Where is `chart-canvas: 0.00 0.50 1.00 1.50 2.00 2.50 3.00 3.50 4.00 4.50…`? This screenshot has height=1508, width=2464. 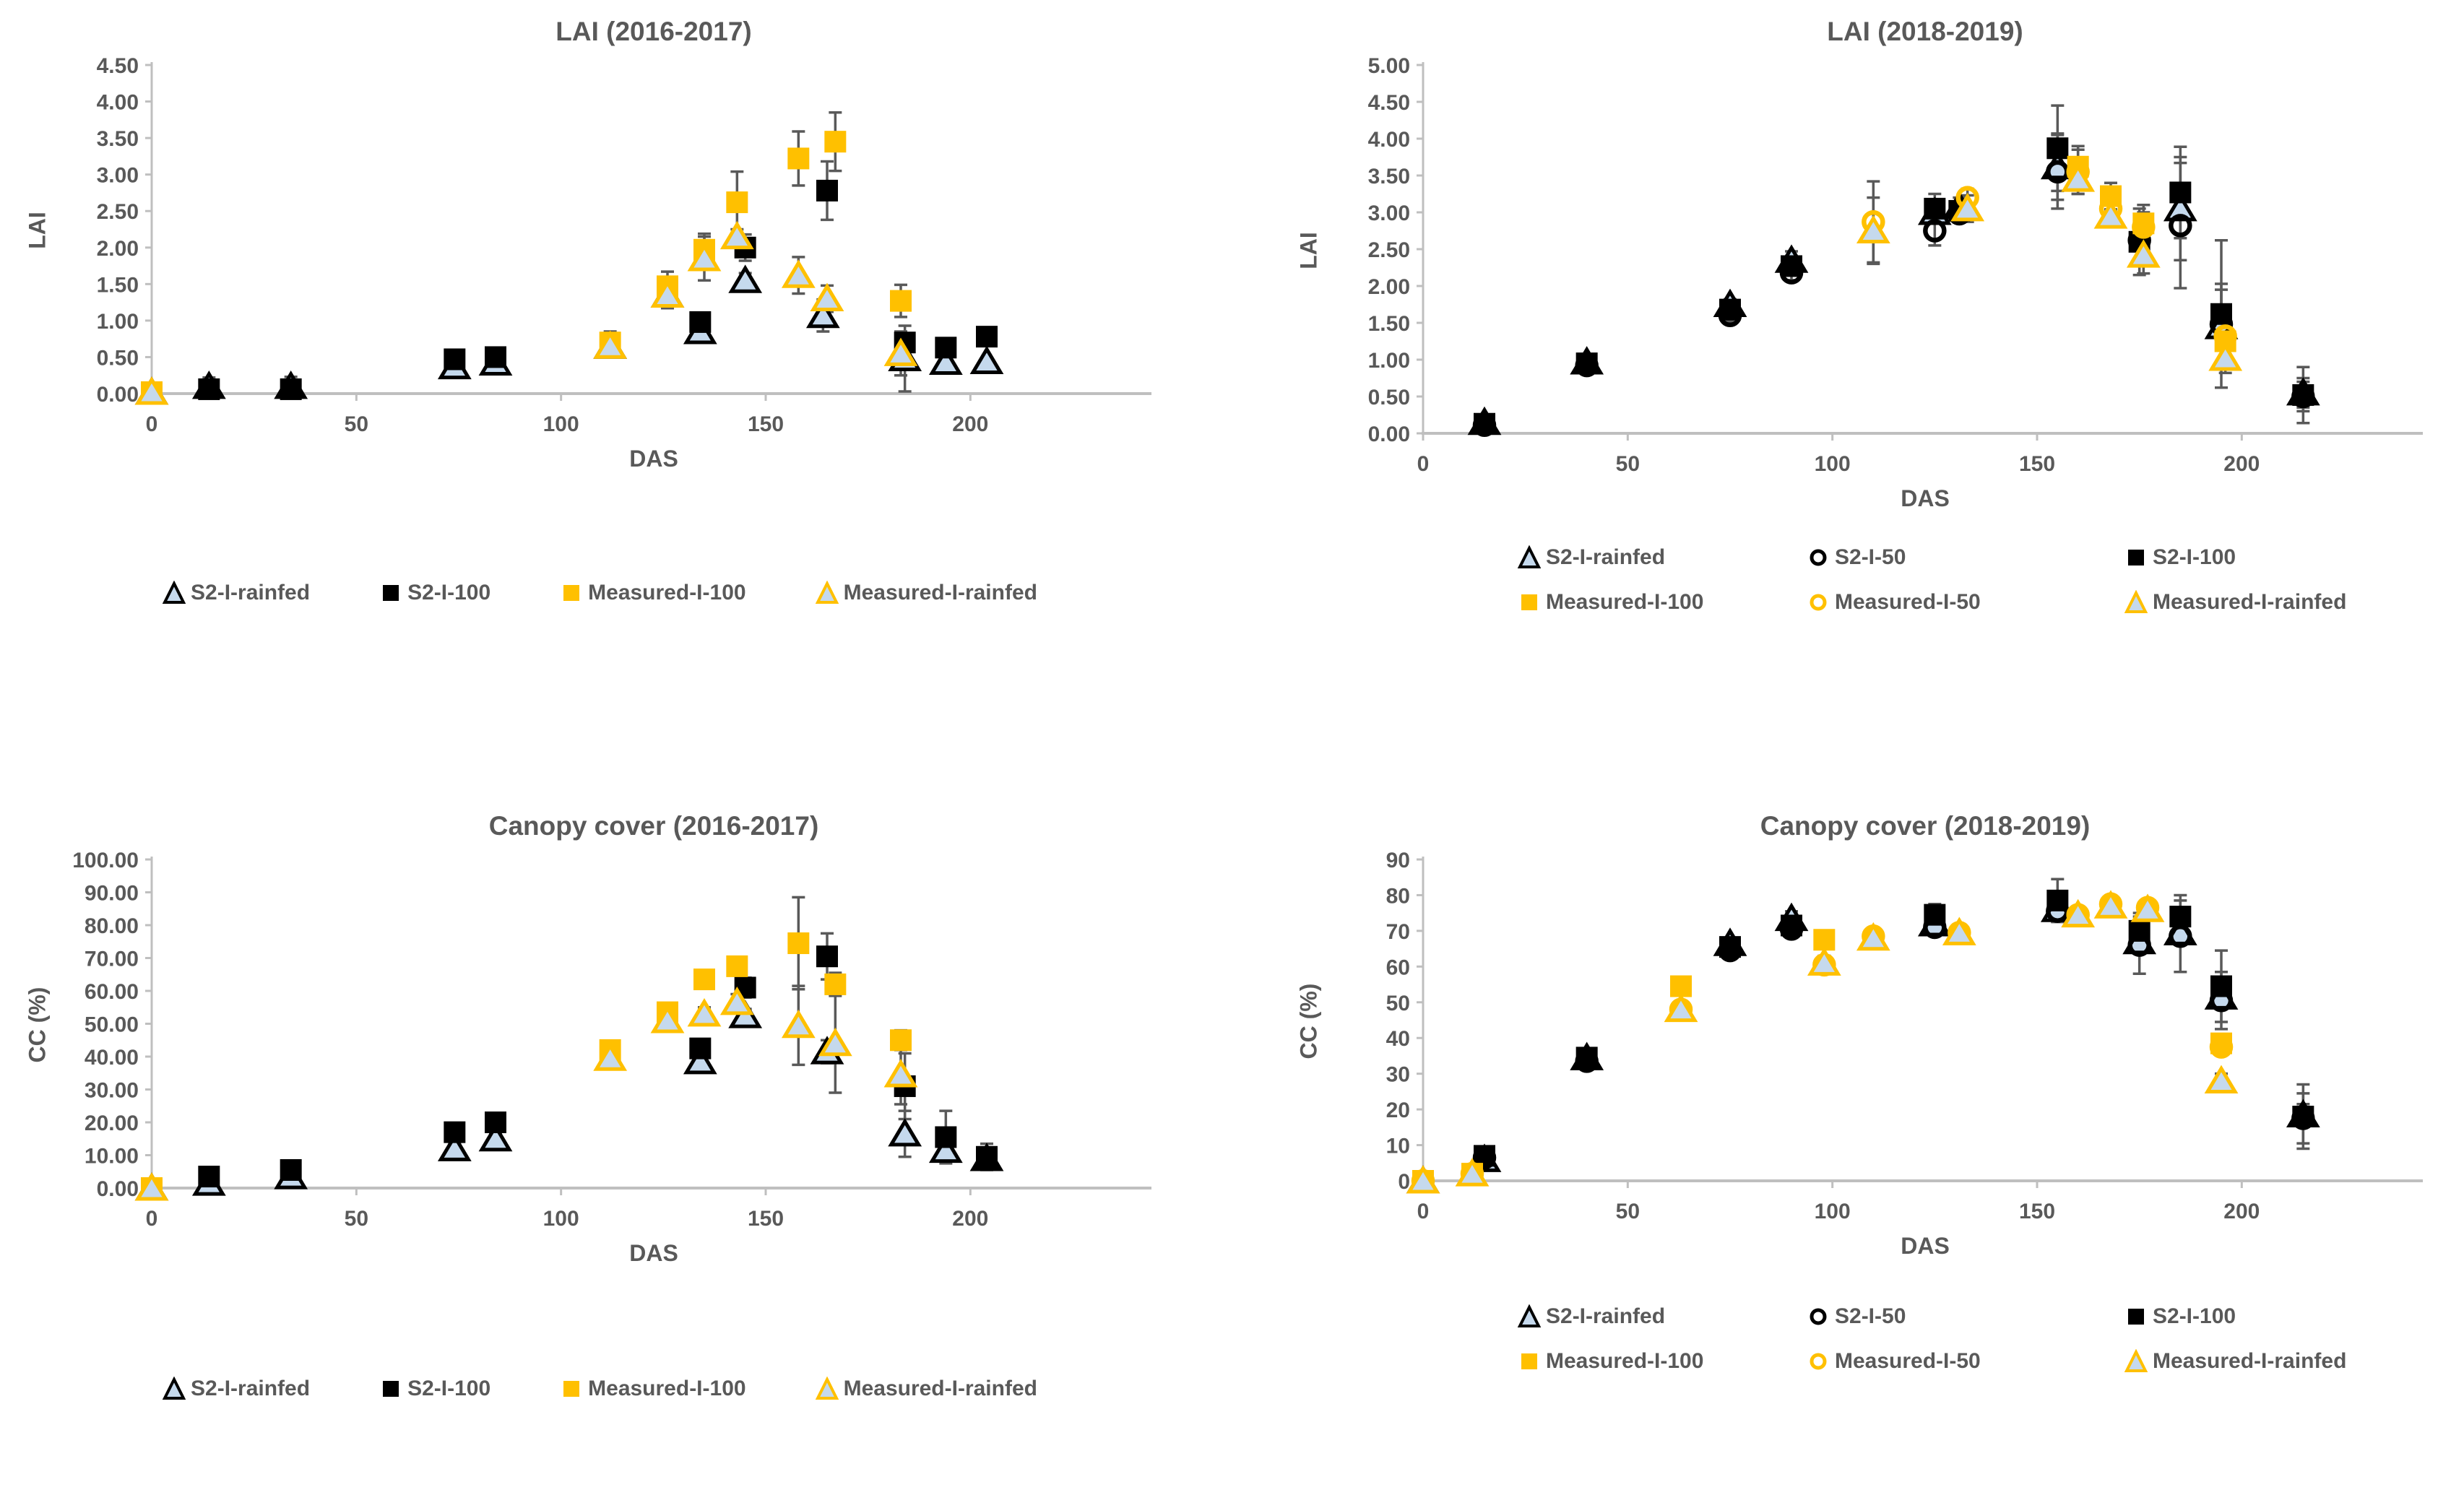 chart-canvas: 0.00 0.50 1.00 1.50 2.00 2.50 3.00 3.50 4.00 4.50… is located at coordinates (624, 245).